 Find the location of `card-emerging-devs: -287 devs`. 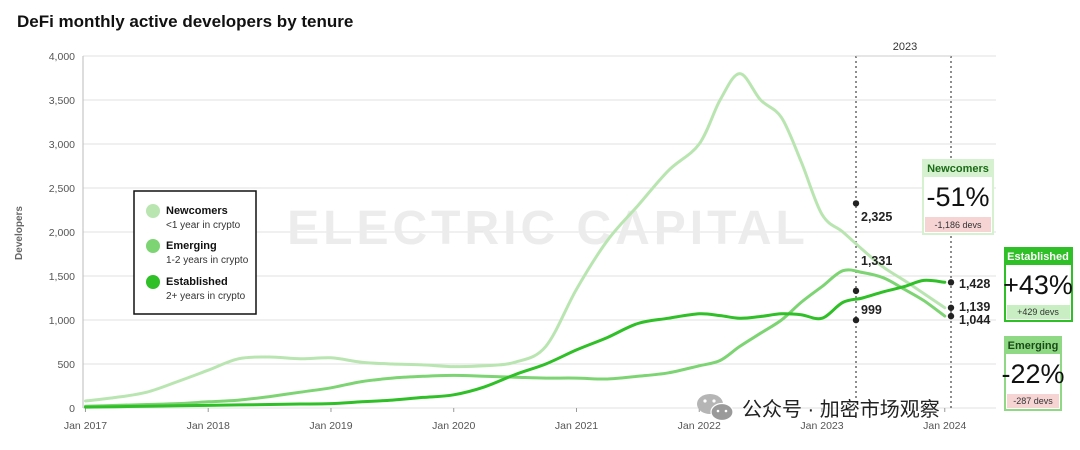

card-emerging-devs: -287 devs is located at coordinates (1033, 401).